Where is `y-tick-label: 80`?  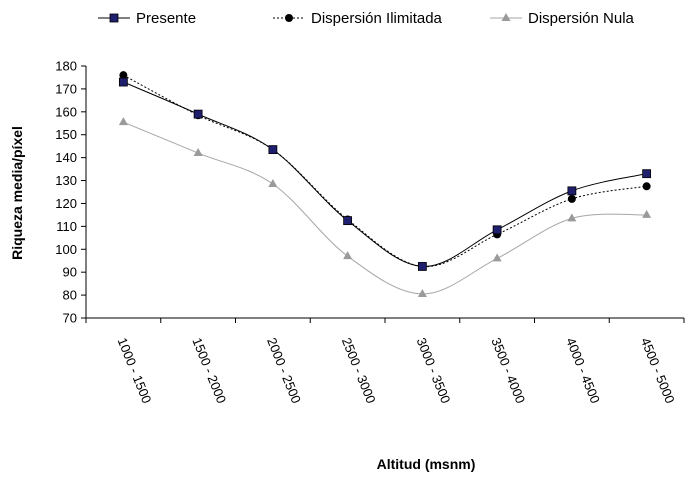 y-tick-label: 80 is located at coordinates (70, 295).